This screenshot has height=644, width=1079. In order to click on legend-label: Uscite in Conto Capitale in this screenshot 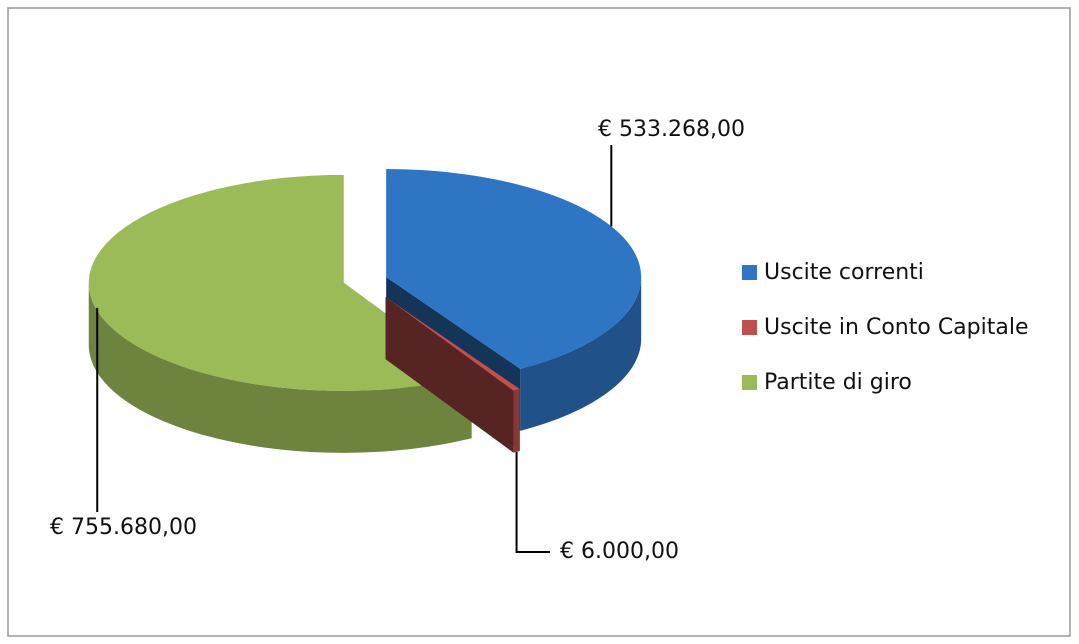, I will do `click(896, 327)`.